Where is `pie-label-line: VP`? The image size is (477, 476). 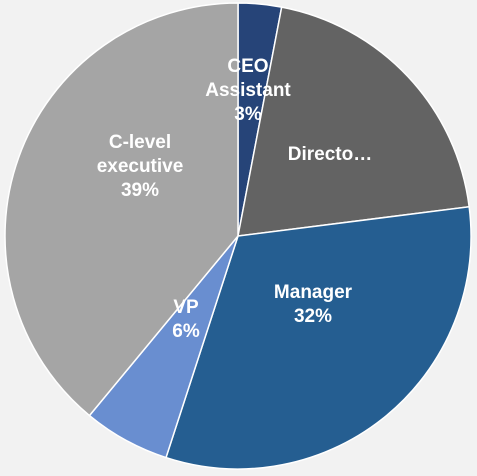
pie-label-line: VP is located at coordinates (186, 307).